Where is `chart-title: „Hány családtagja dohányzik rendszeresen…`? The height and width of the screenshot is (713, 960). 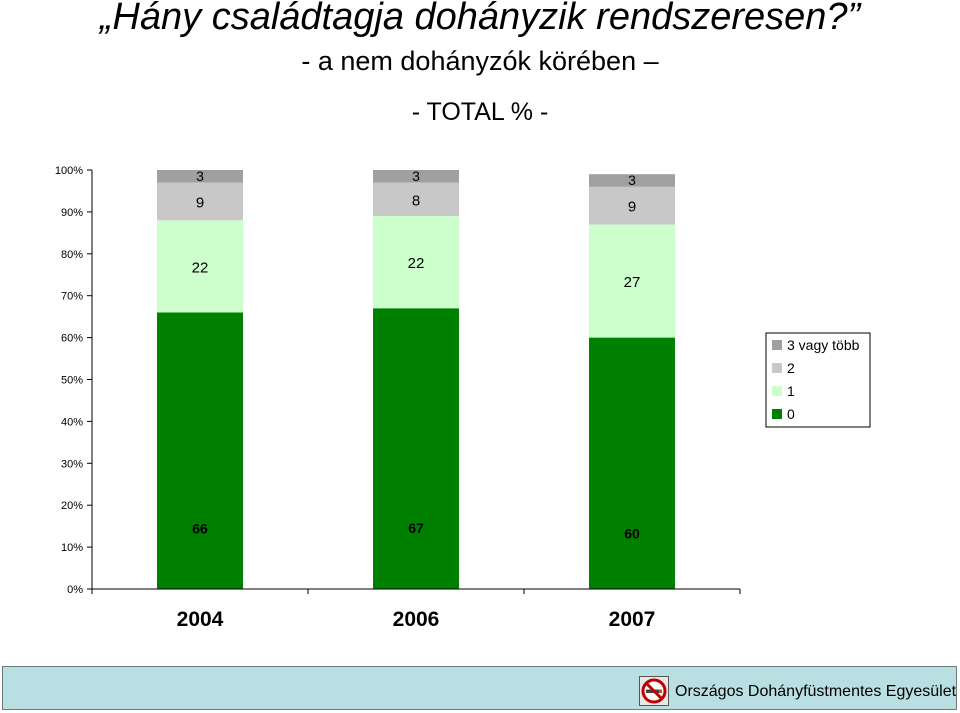
chart-title: „Hány családtagja dohányzik rendszeresen… is located at coordinates (480, 19).